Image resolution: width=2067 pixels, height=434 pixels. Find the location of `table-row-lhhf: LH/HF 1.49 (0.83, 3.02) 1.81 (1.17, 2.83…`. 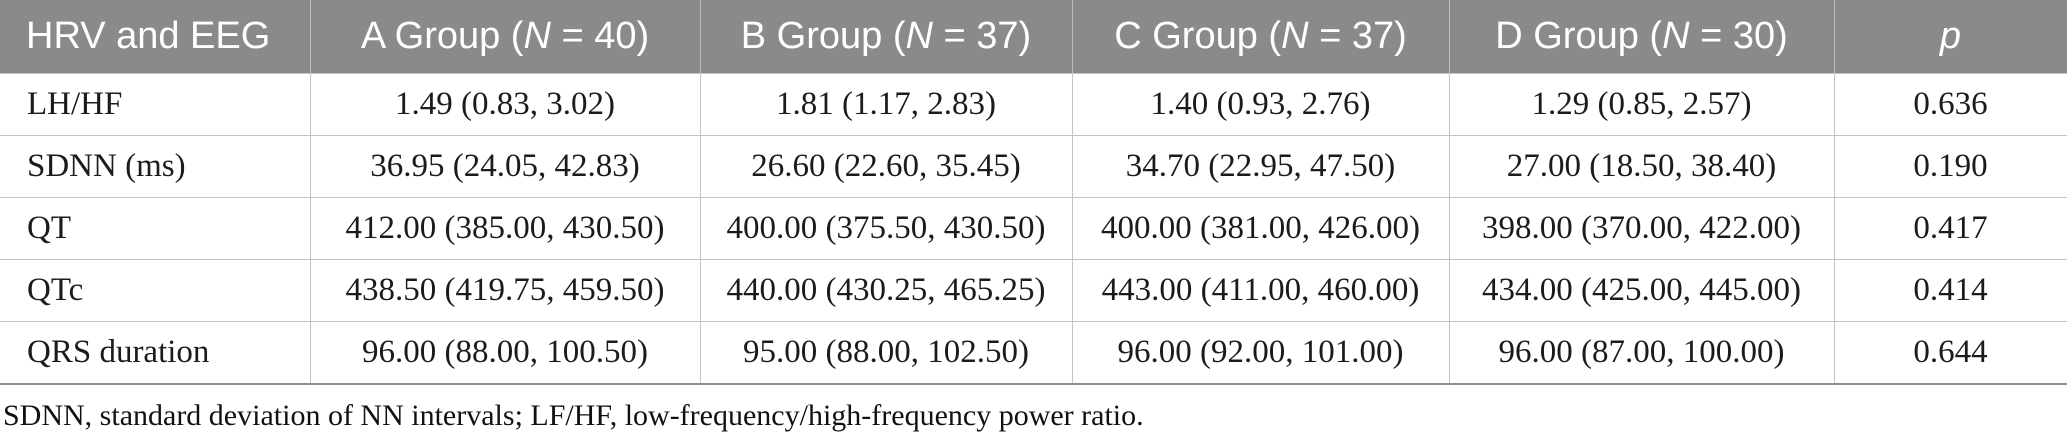

table-row-lhhf: LH/HF 1.49 (0.83, 3.02) 1.81 (1.17, 2.83… is located at coordinates (1033, 104).